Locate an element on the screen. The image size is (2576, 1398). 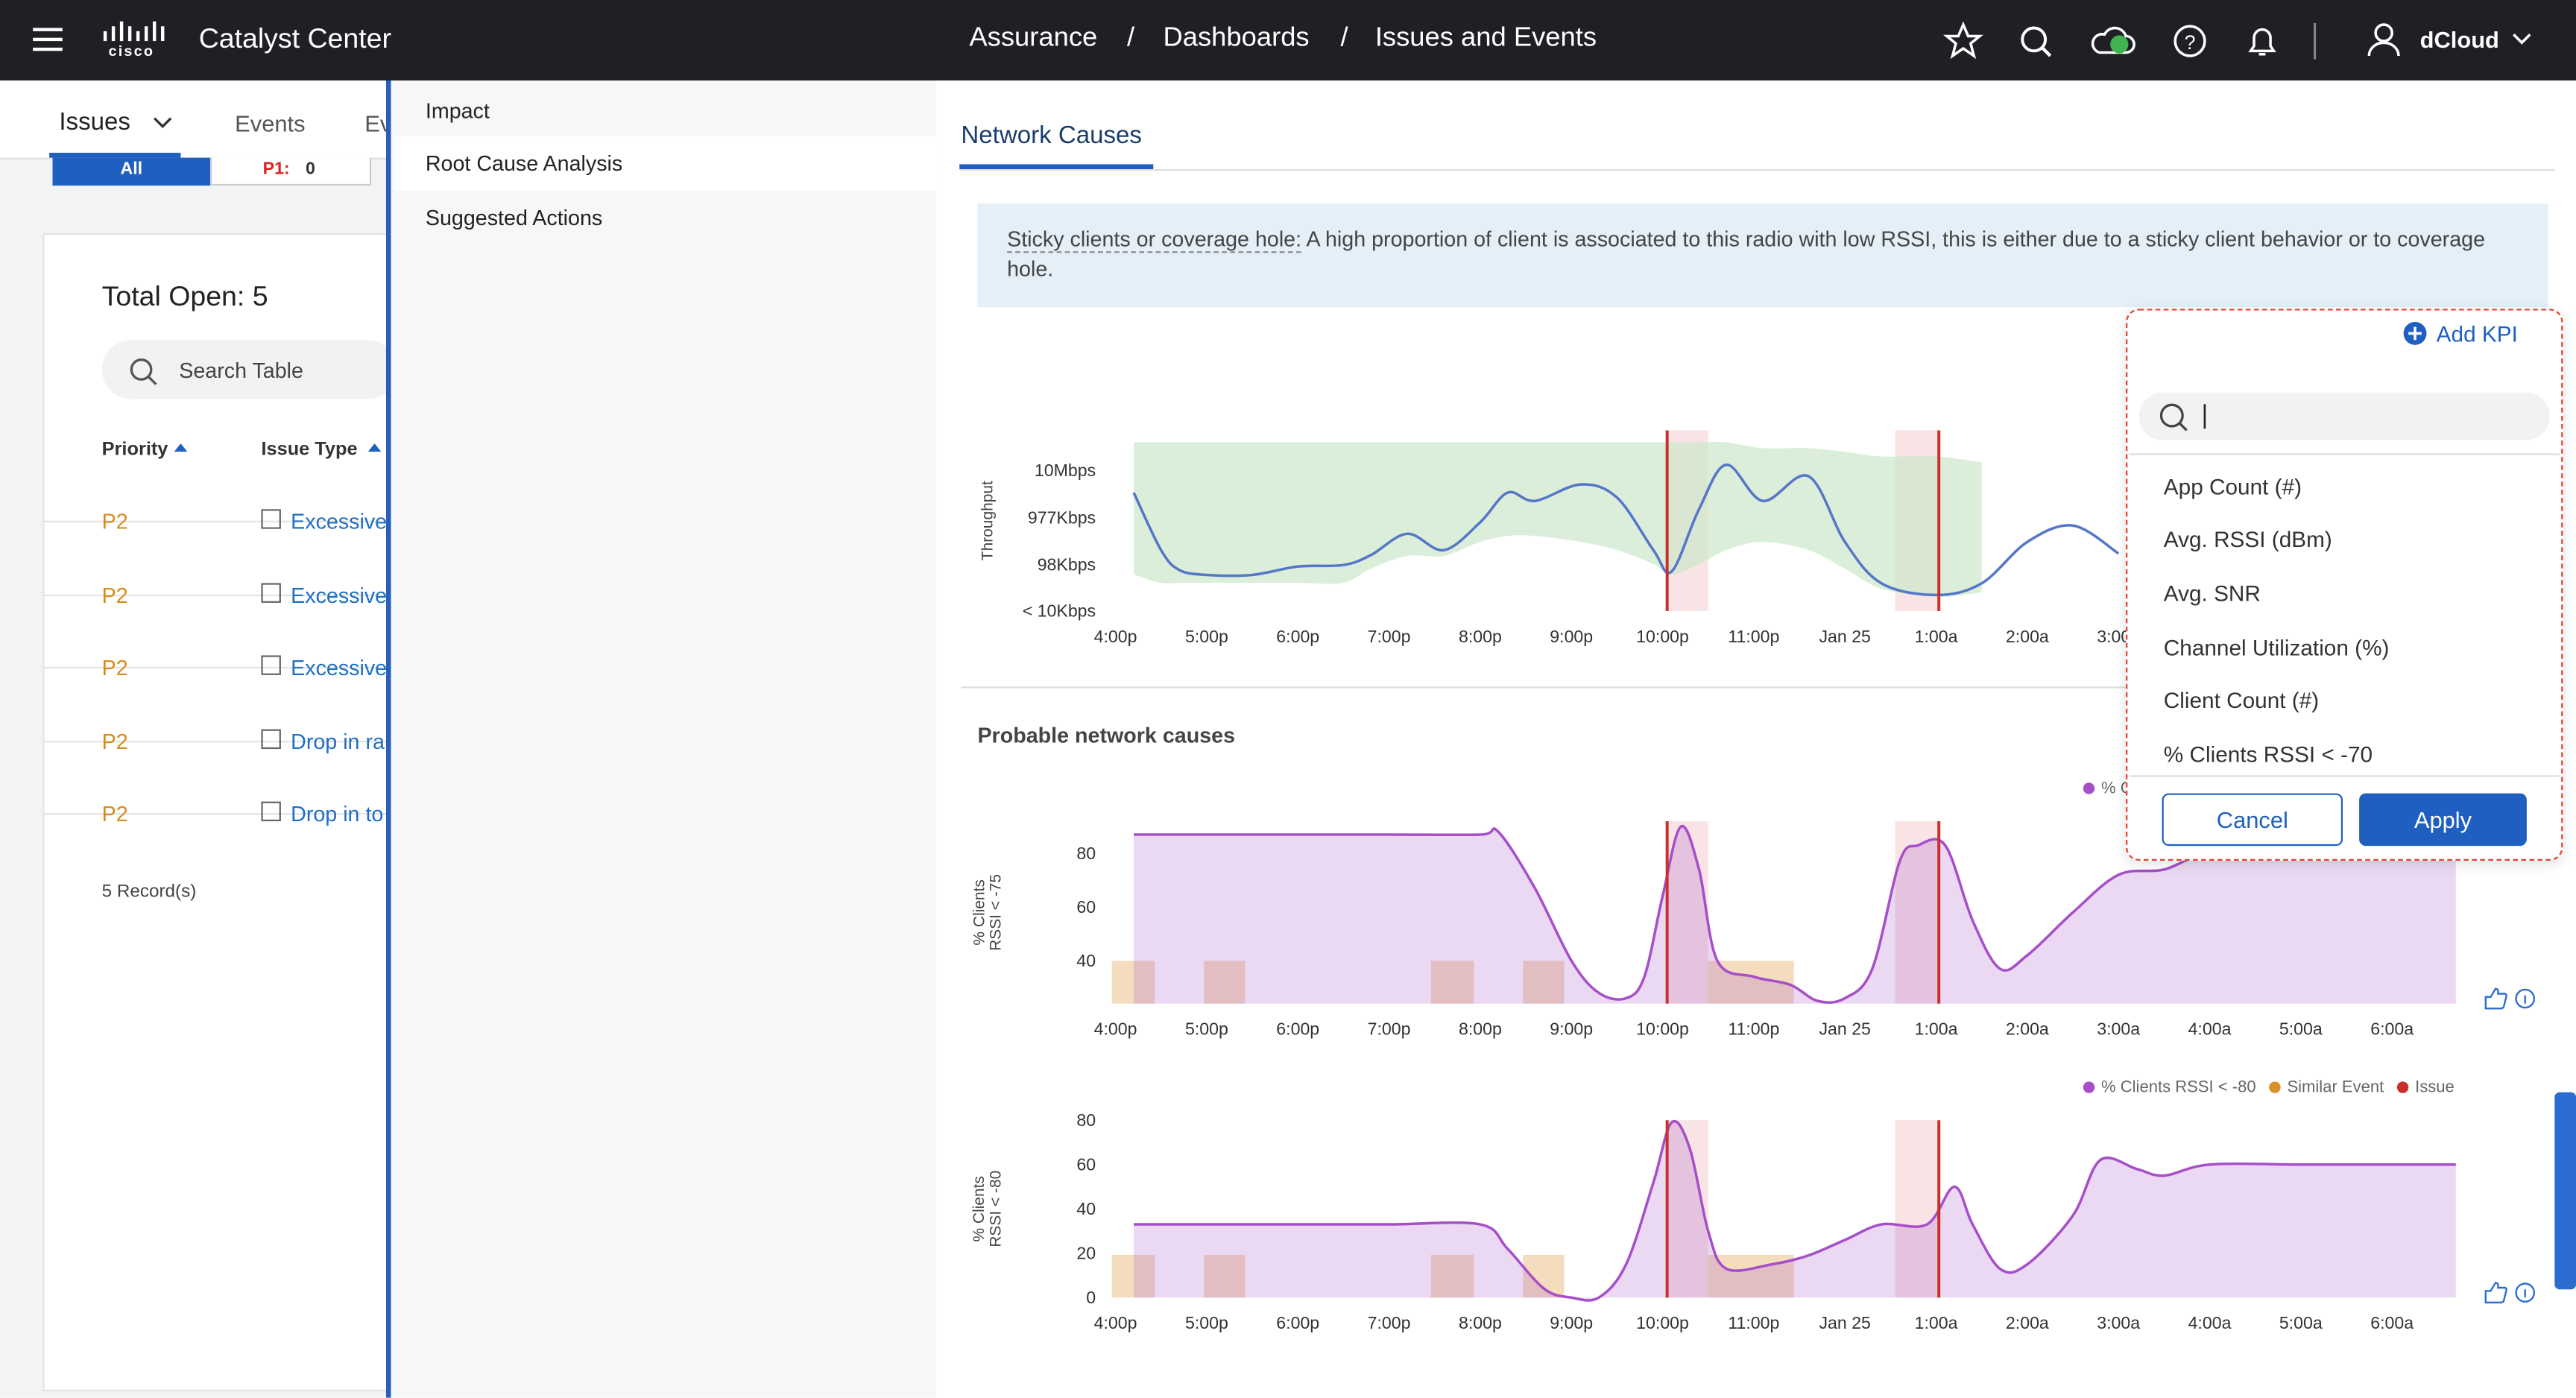
nav-item: Impact is located at coordinates (457, 111).